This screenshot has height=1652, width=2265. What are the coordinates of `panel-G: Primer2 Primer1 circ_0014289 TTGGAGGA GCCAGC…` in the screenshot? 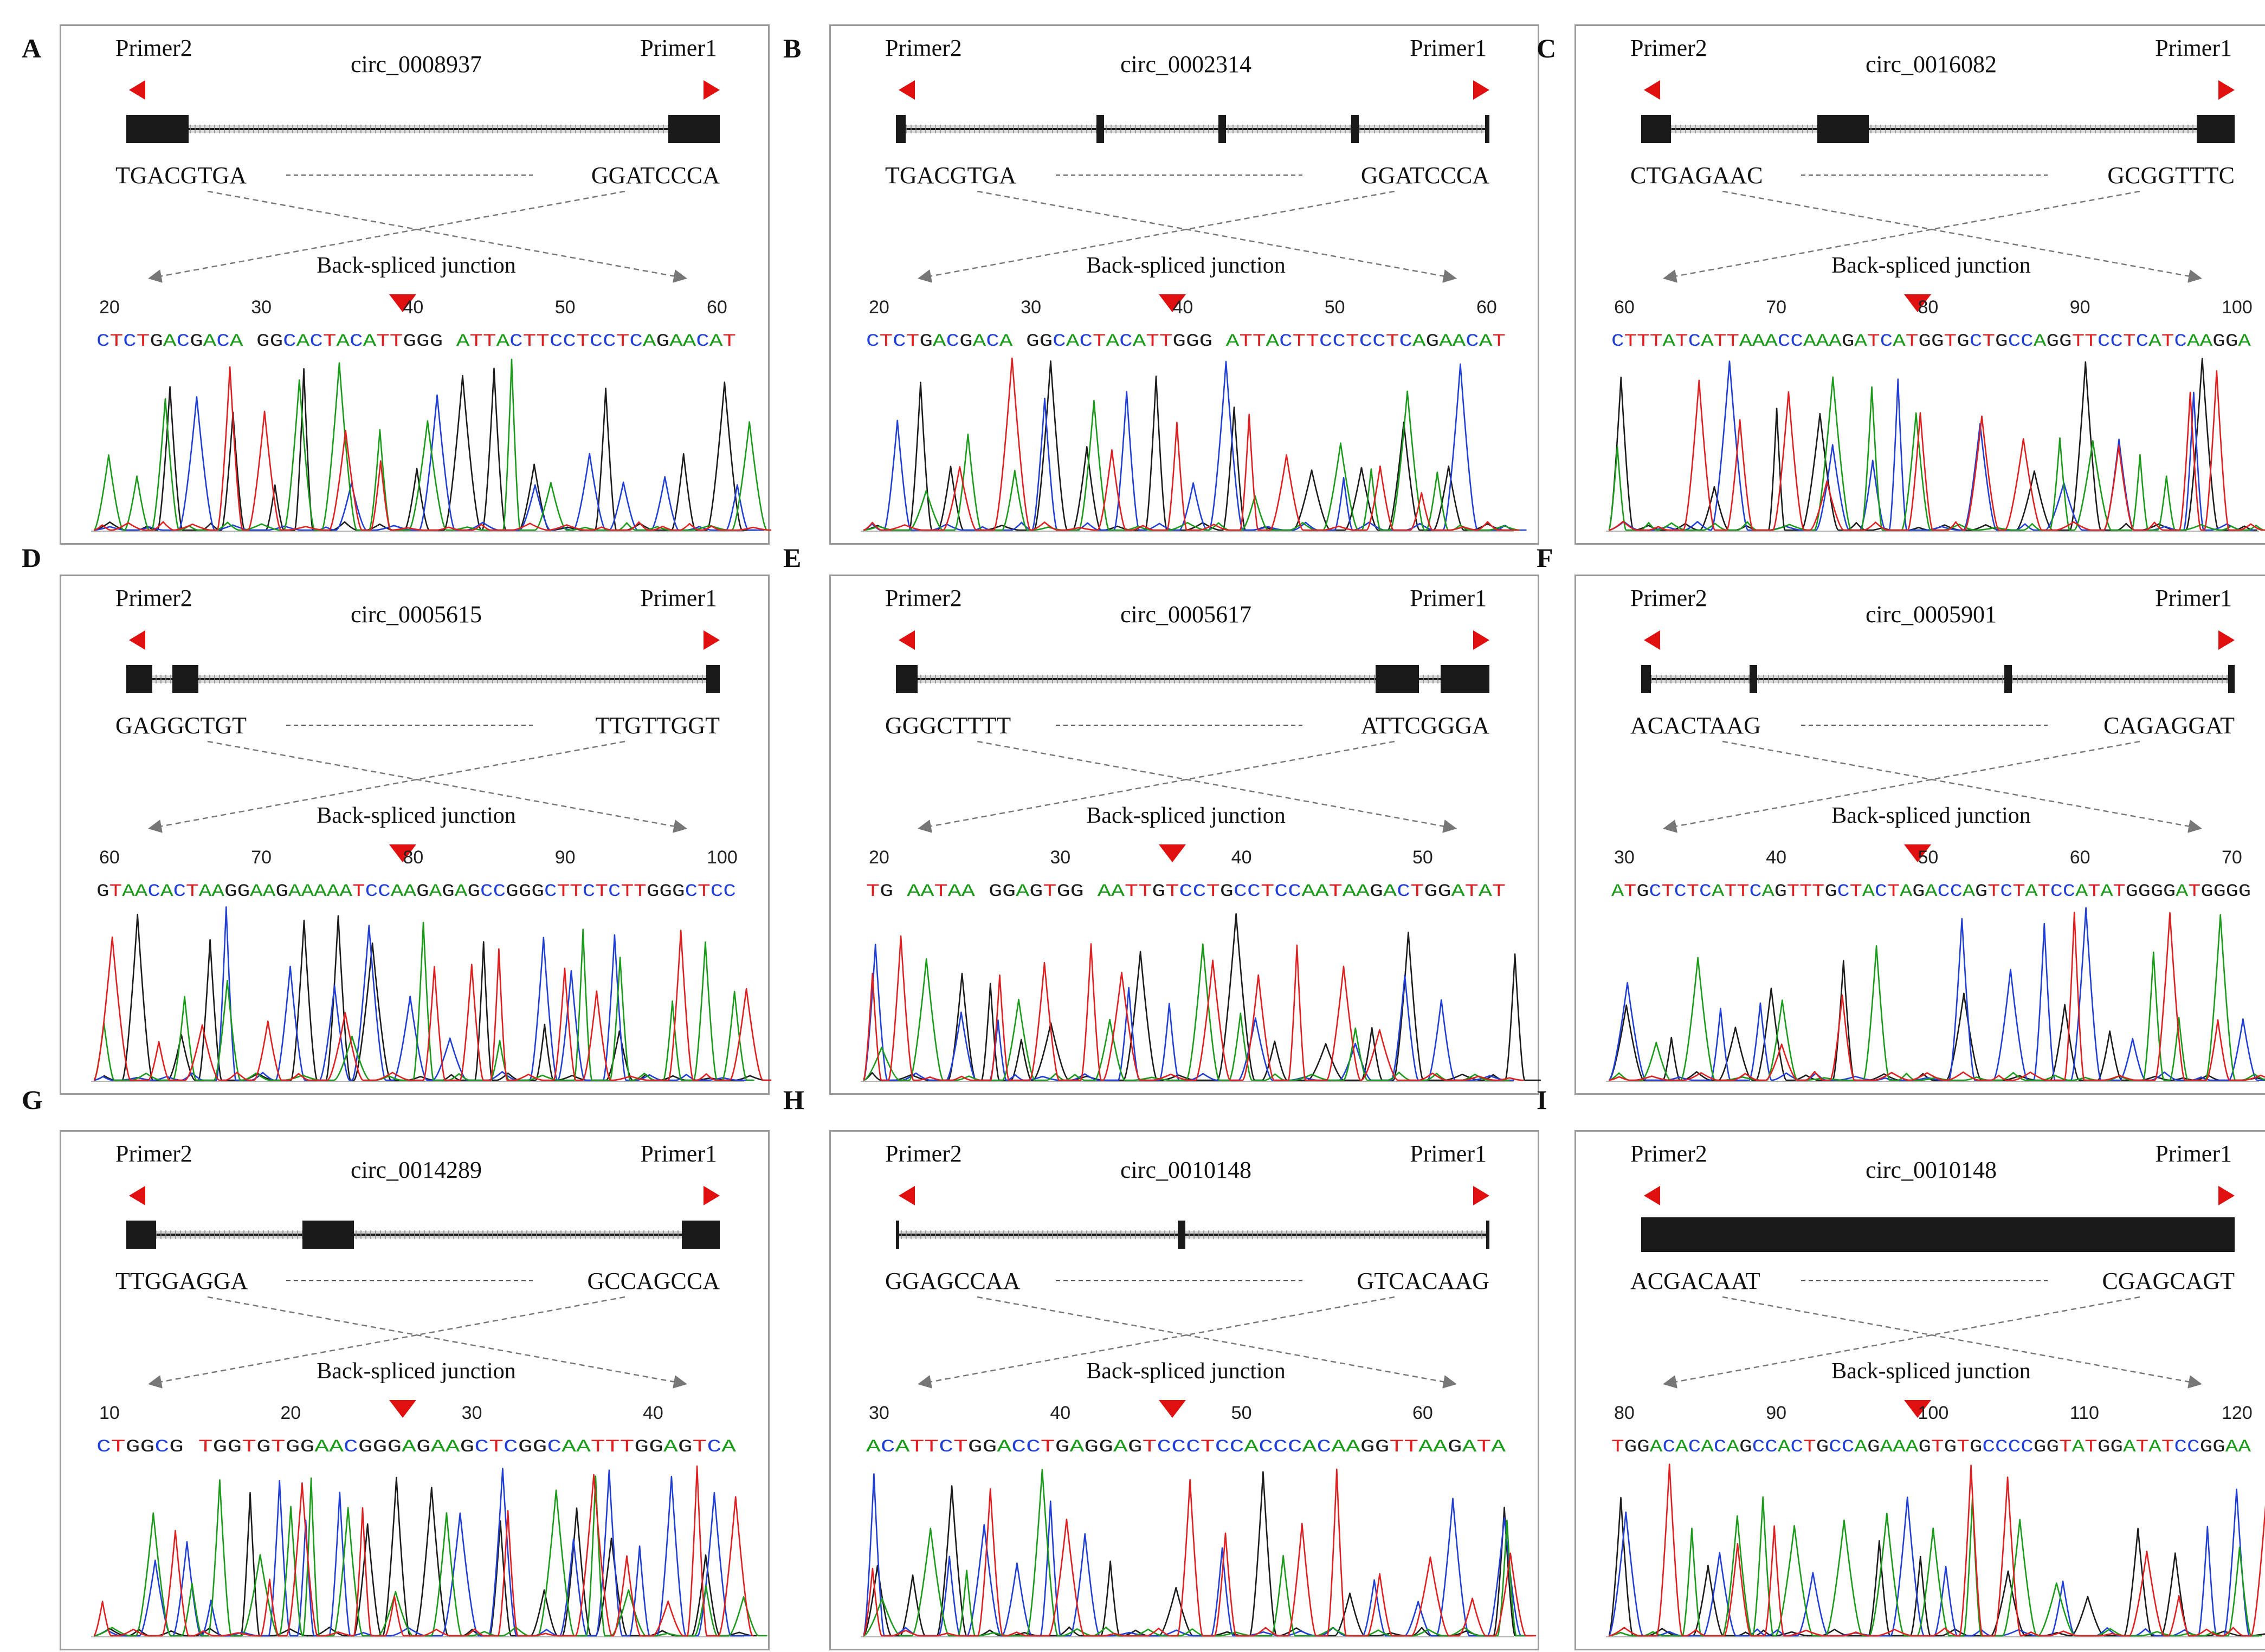 It's located at (415, 1390).